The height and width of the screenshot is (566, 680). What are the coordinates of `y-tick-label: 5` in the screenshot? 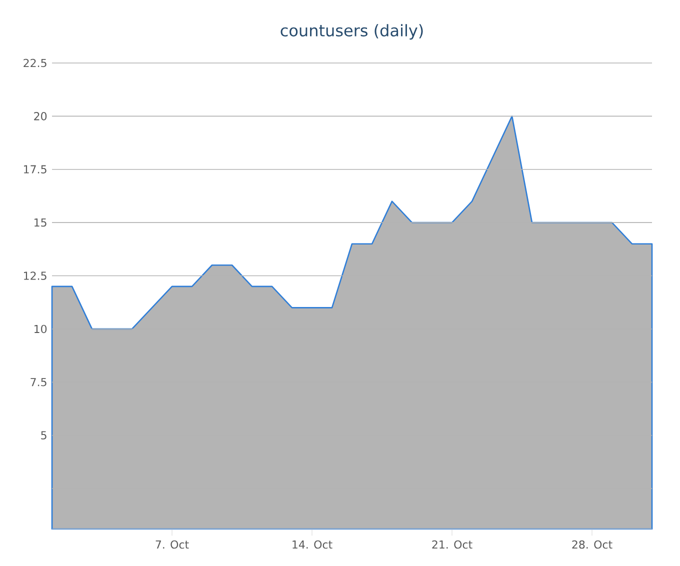 It's located at (43, 435).